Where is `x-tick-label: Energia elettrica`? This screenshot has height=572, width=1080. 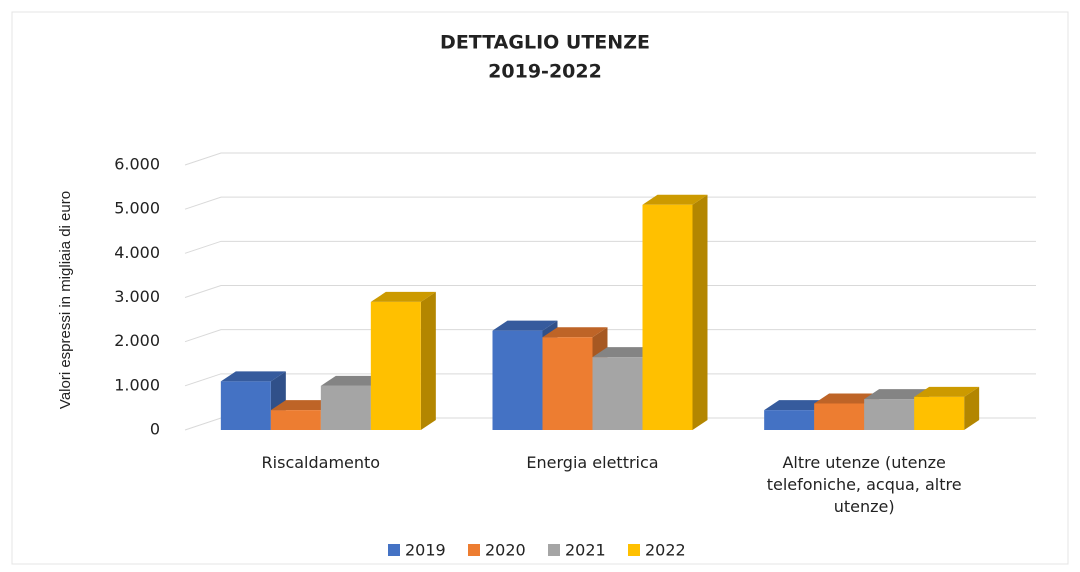 x-tick-label: Energia elettrica is located at coordinates (592, 462).